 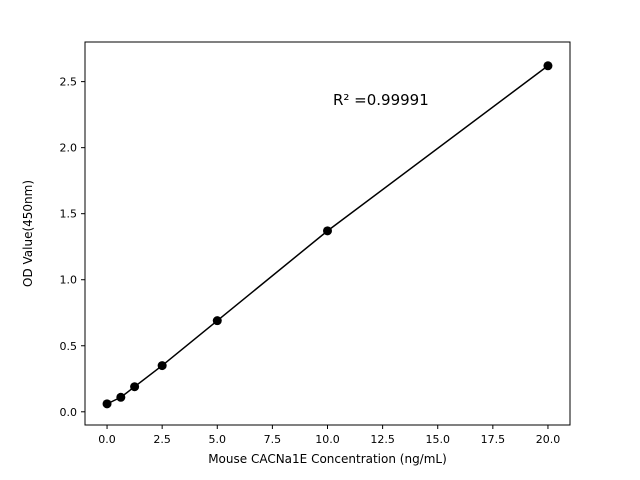 What do you see at coordinates (381, 100) in the screenshot?
I see `r-squared-annotation: R² =0.99991` at bounding box center [381, 100].